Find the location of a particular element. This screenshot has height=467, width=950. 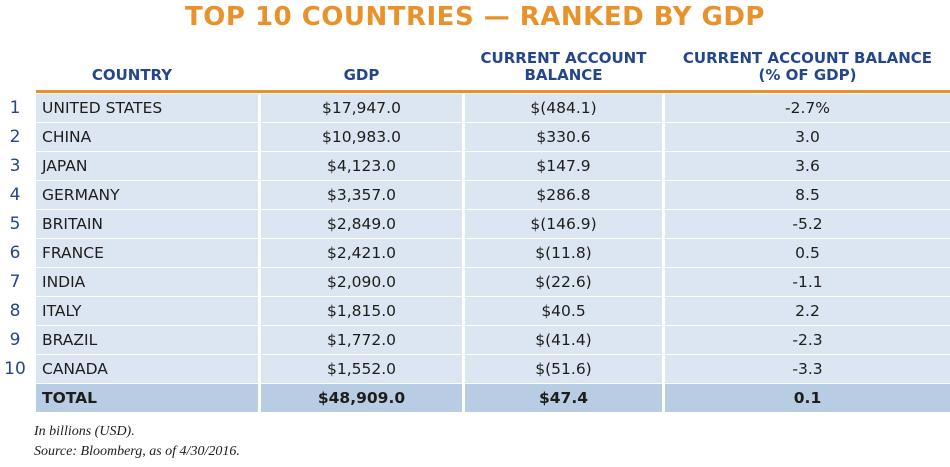

col-header-cab-pct-line-1: CURRENT ACCOUNT BALANCE is located at coordinates (807, 58).